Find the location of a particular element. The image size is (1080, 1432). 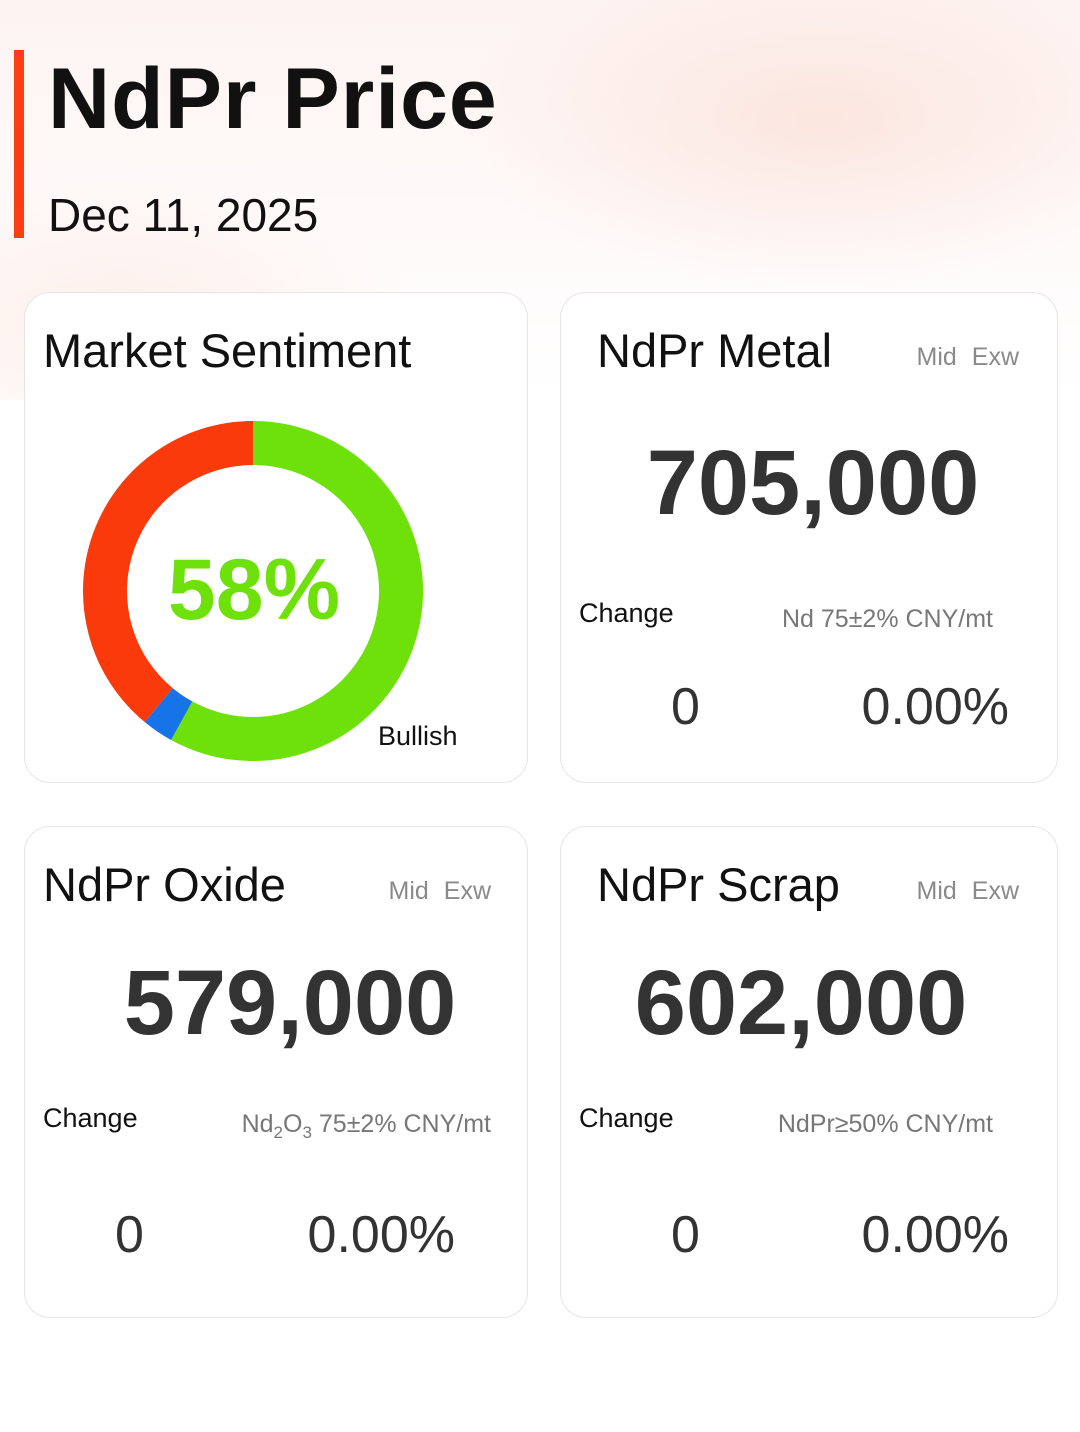

metal-change-pct: 0.00% is located at coordinates (935, 707).